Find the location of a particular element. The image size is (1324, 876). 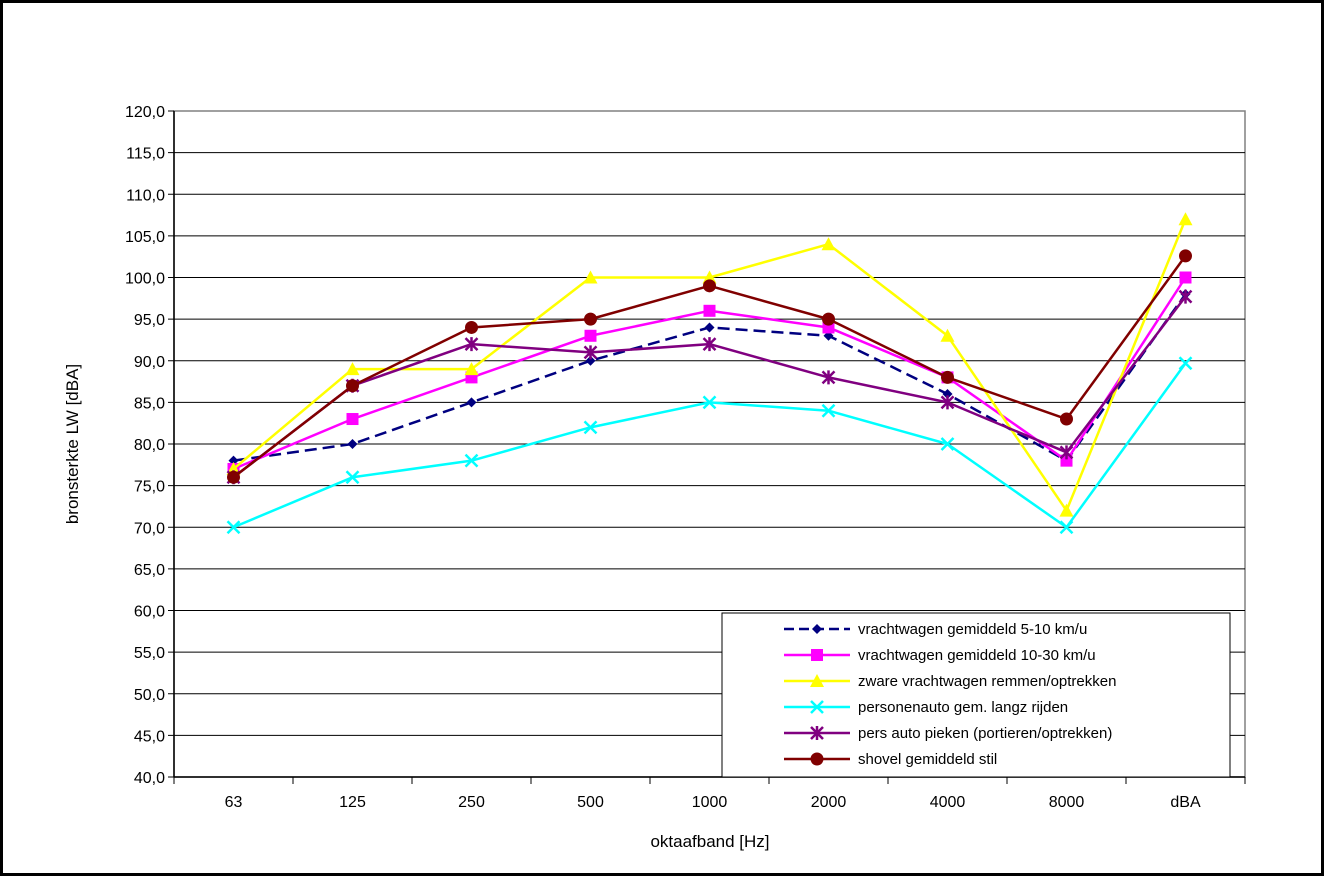

y-tick-label: 95,0 is located at coordinates (149, 320).